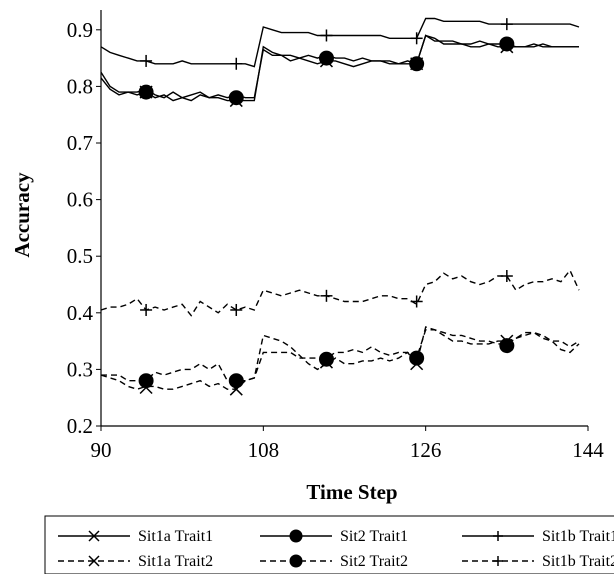  What do you see at coordinates (80, 426) in the screenshot?
I see `y-tick-label: 0.2` at bounding box center [80, 426].